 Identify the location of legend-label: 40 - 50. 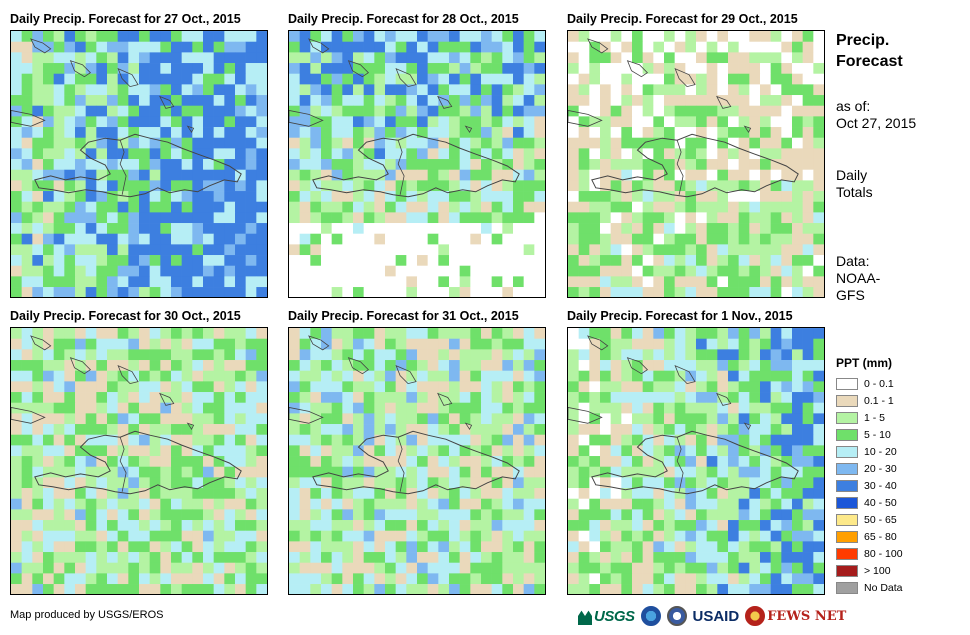
(880, 502).